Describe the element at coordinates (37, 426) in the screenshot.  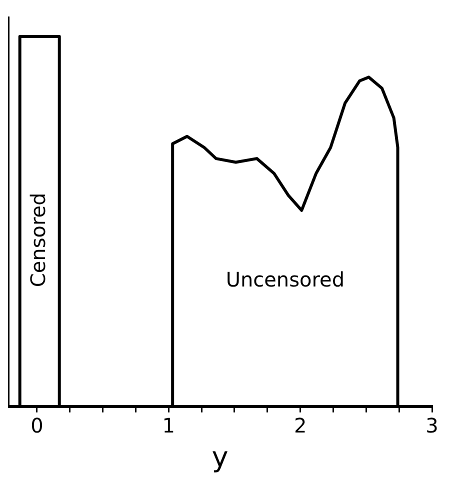
I see `x-tick-label: 0` at that location.